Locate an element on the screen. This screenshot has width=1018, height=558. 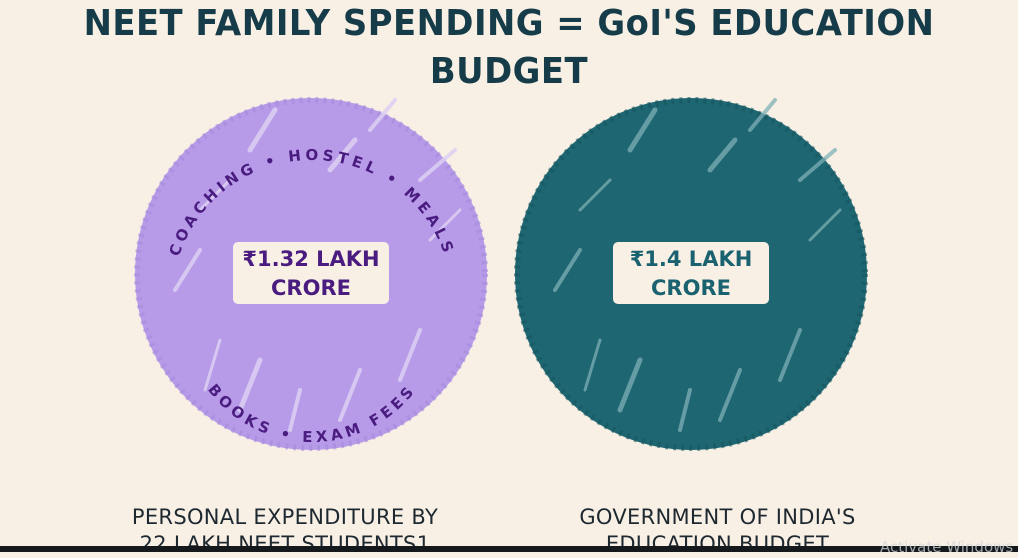
left-caption-line2: 22 LAKH NEET STUDENTS1 is located at coordinates (285, 544).